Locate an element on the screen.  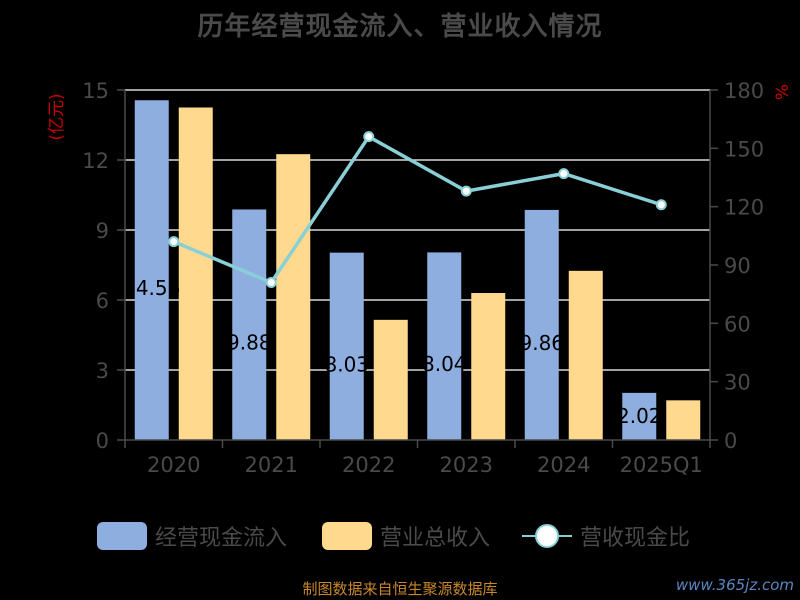
data-label-cash-inflow: 2.02 is located at coordinates (639, 416).